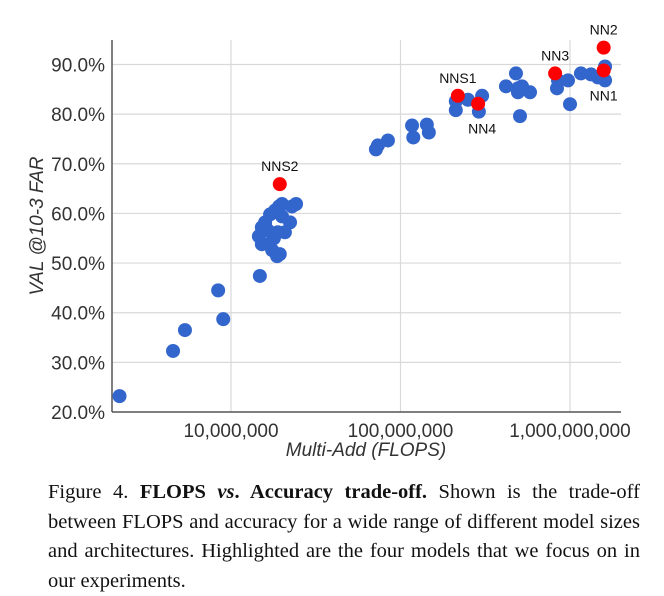  Describe the element at coordinates (555, 73) in the screenshot. I see `highlighted-point-nn3` at that location.